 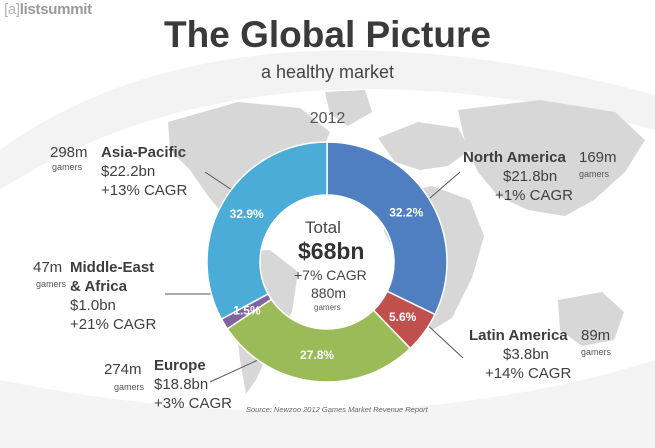 What do you see at coordinates (330, 275) in the screenshot?
I see `donut-center-growth: +7% CAGR` at bounding box center [330, 275].